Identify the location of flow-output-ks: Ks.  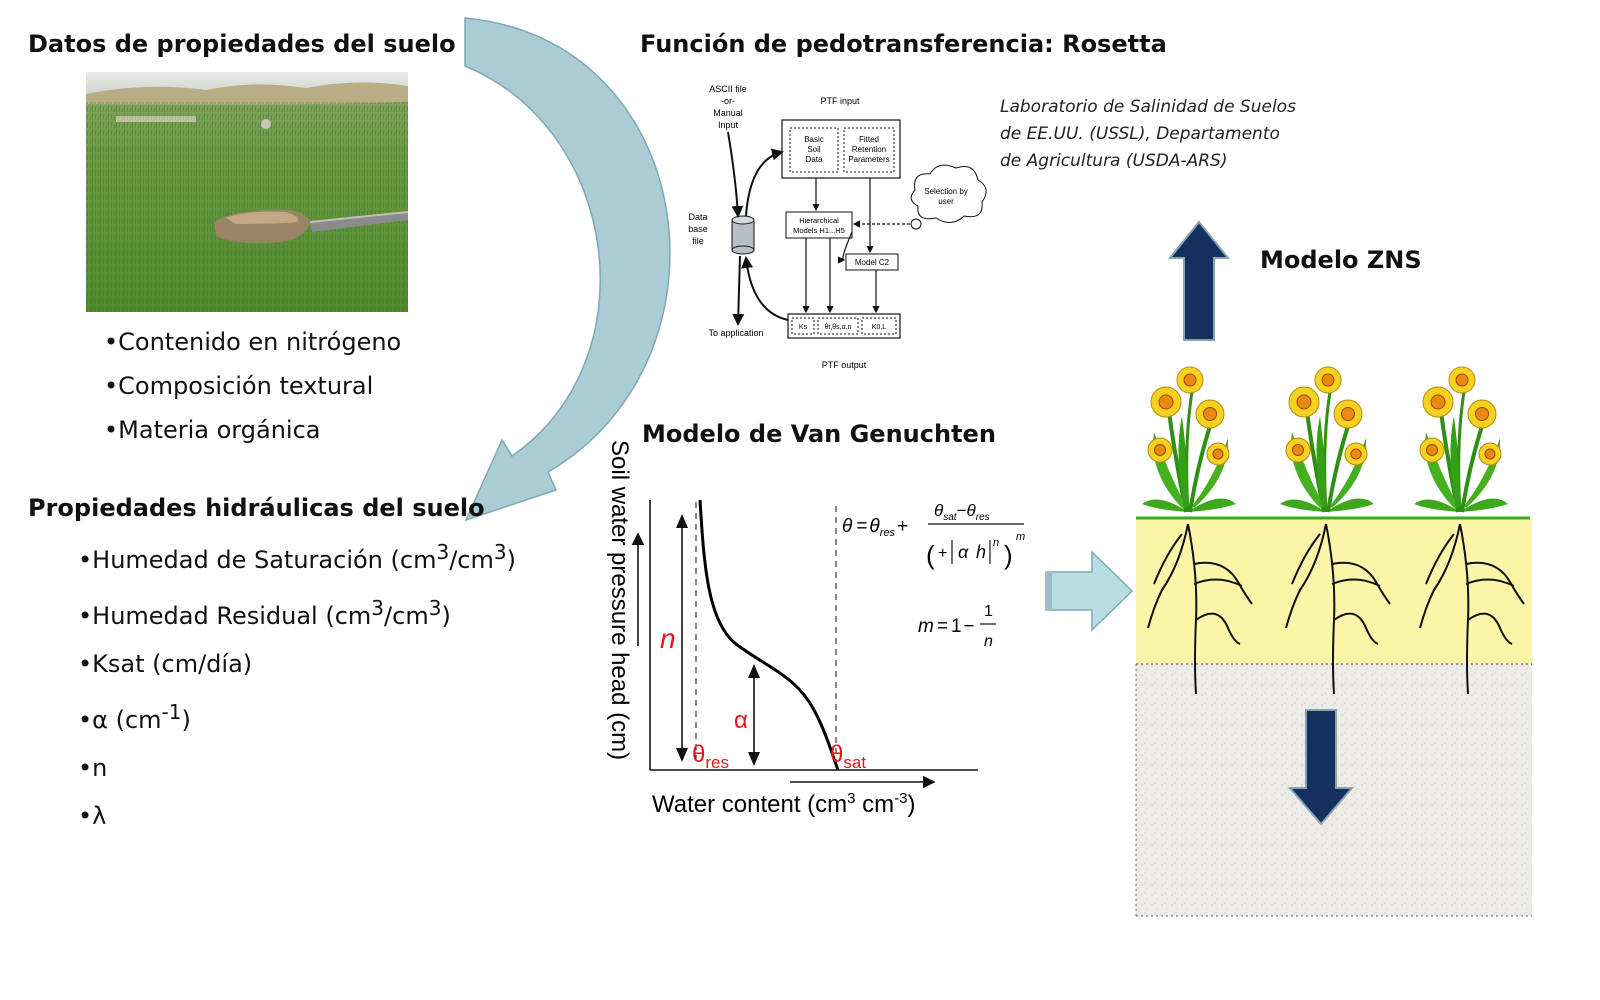
(803, 327).